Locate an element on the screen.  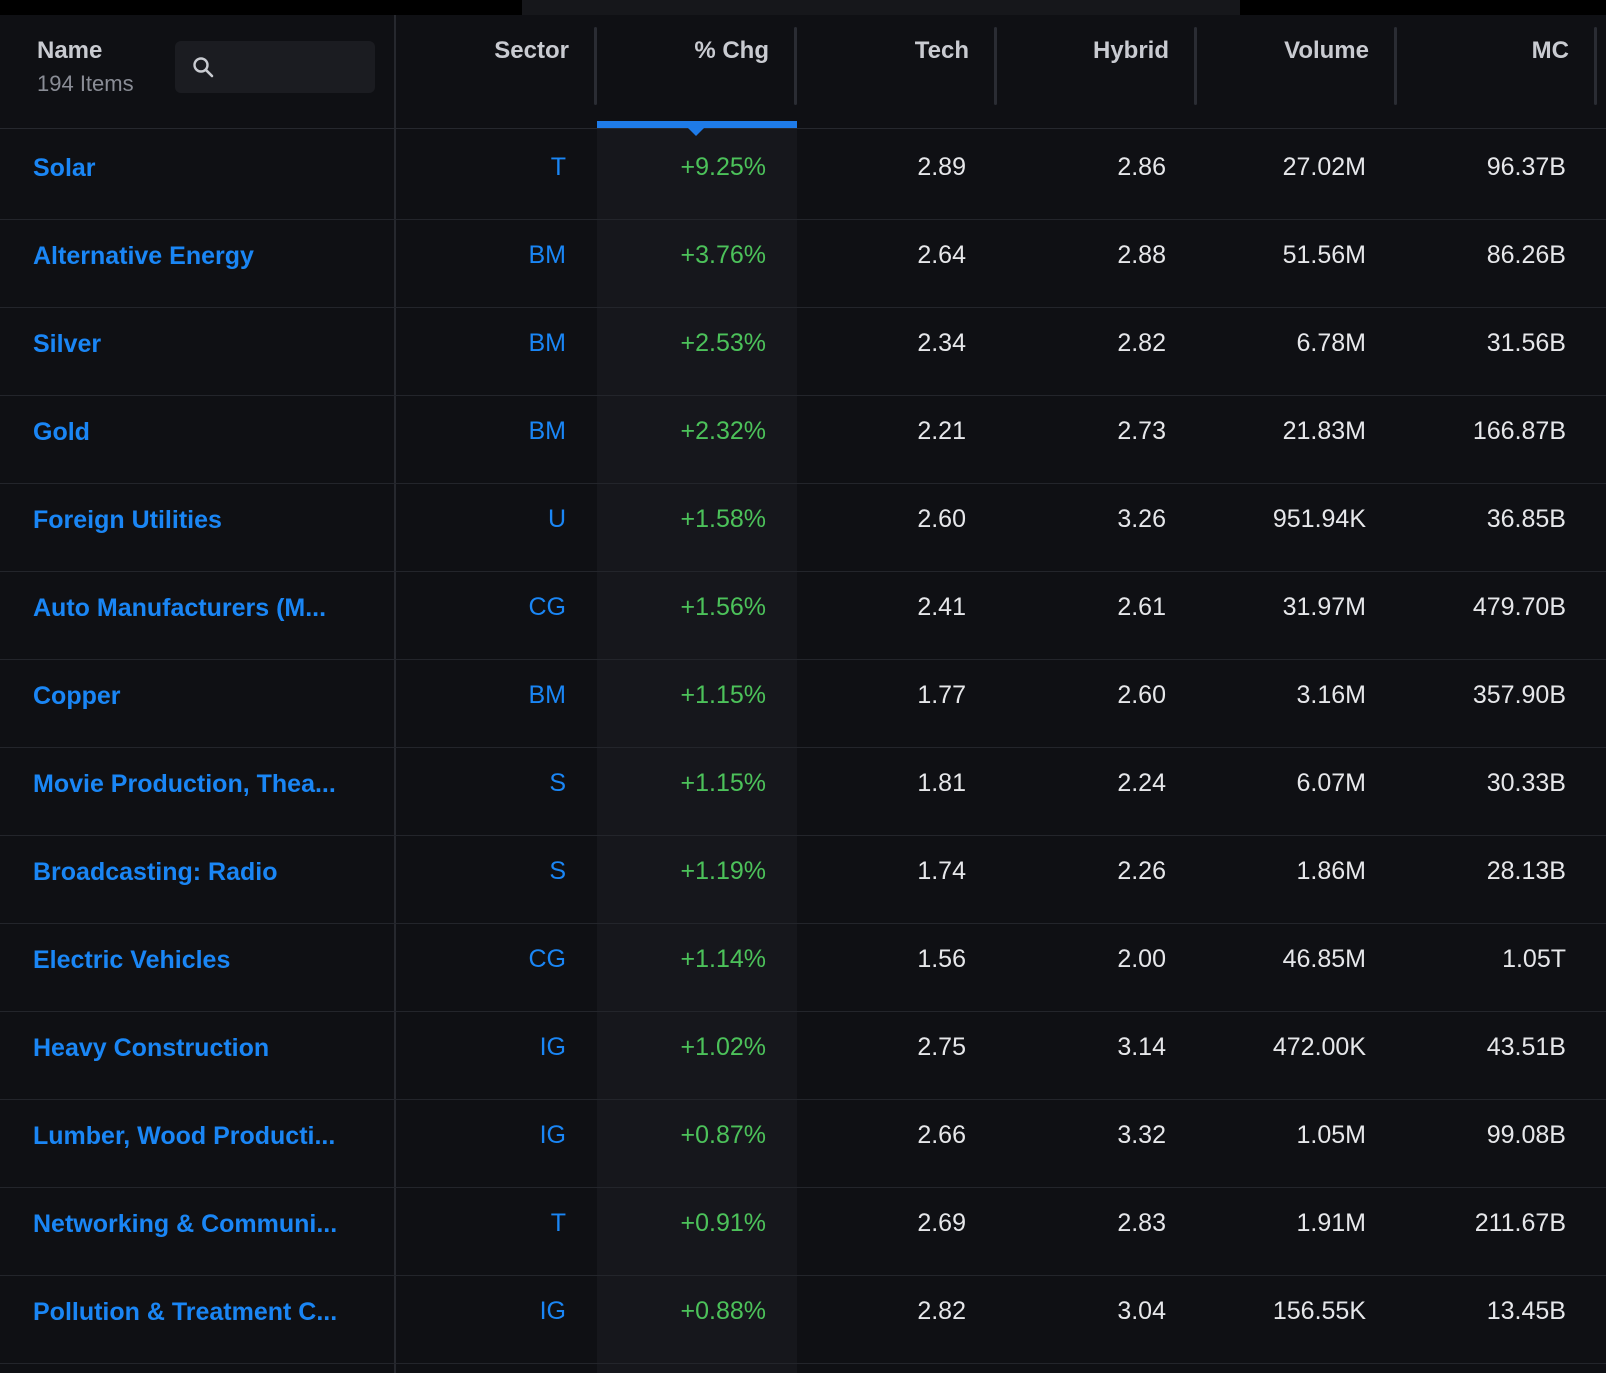
hybrid-header-label: Hybrid is located at coordinates (1130, 50).